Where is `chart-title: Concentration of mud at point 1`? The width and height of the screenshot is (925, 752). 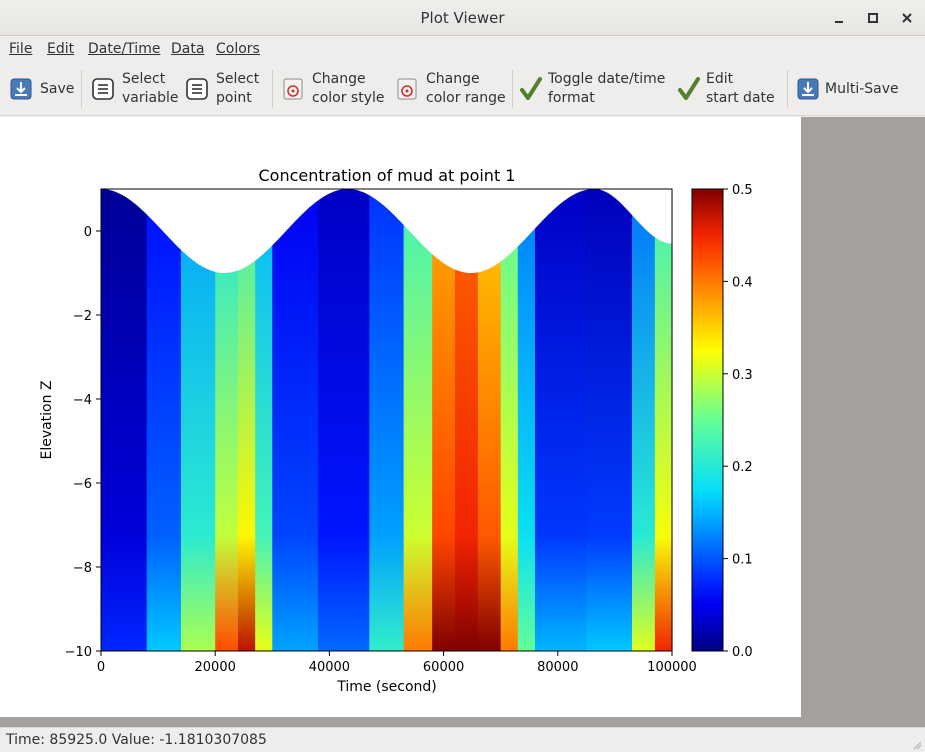
chart-title: Concentration of mud at point 1 is located at coordinates (387, 175).